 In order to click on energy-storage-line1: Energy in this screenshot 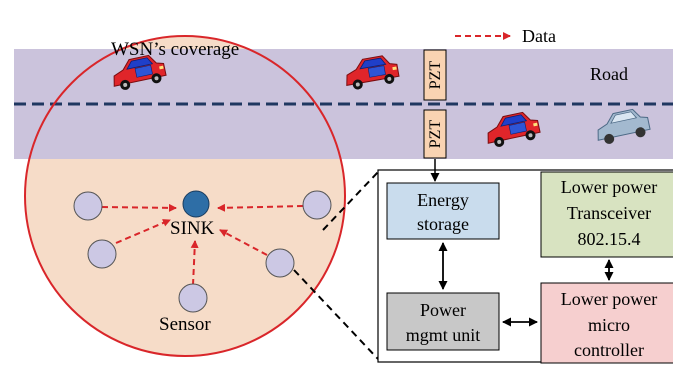, I will do `click(443, 200)`.